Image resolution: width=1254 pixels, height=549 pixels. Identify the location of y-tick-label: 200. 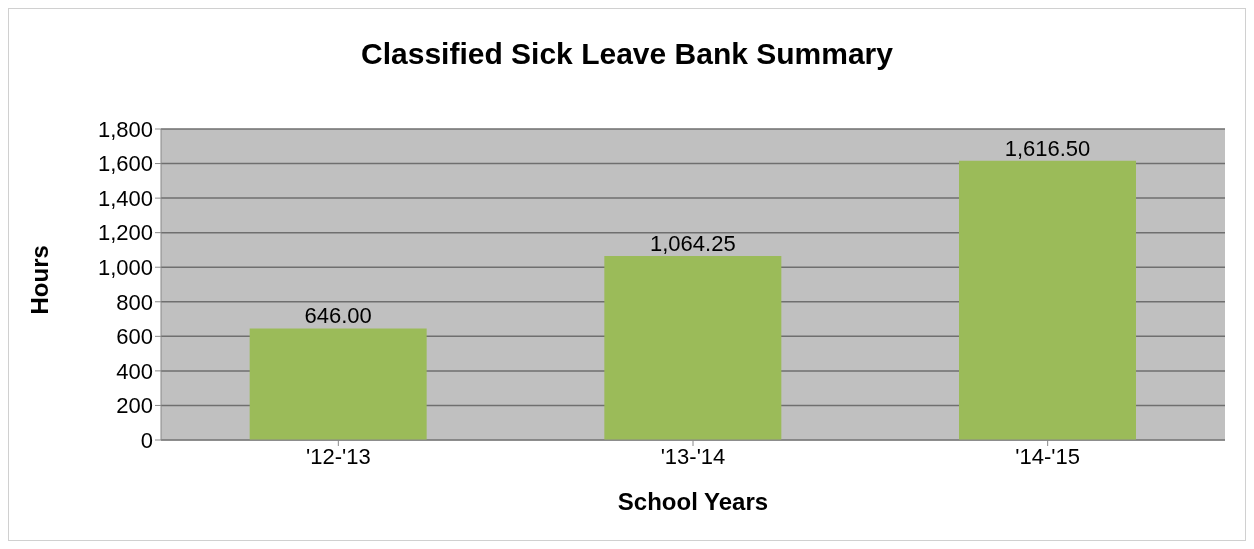
(134, 406).